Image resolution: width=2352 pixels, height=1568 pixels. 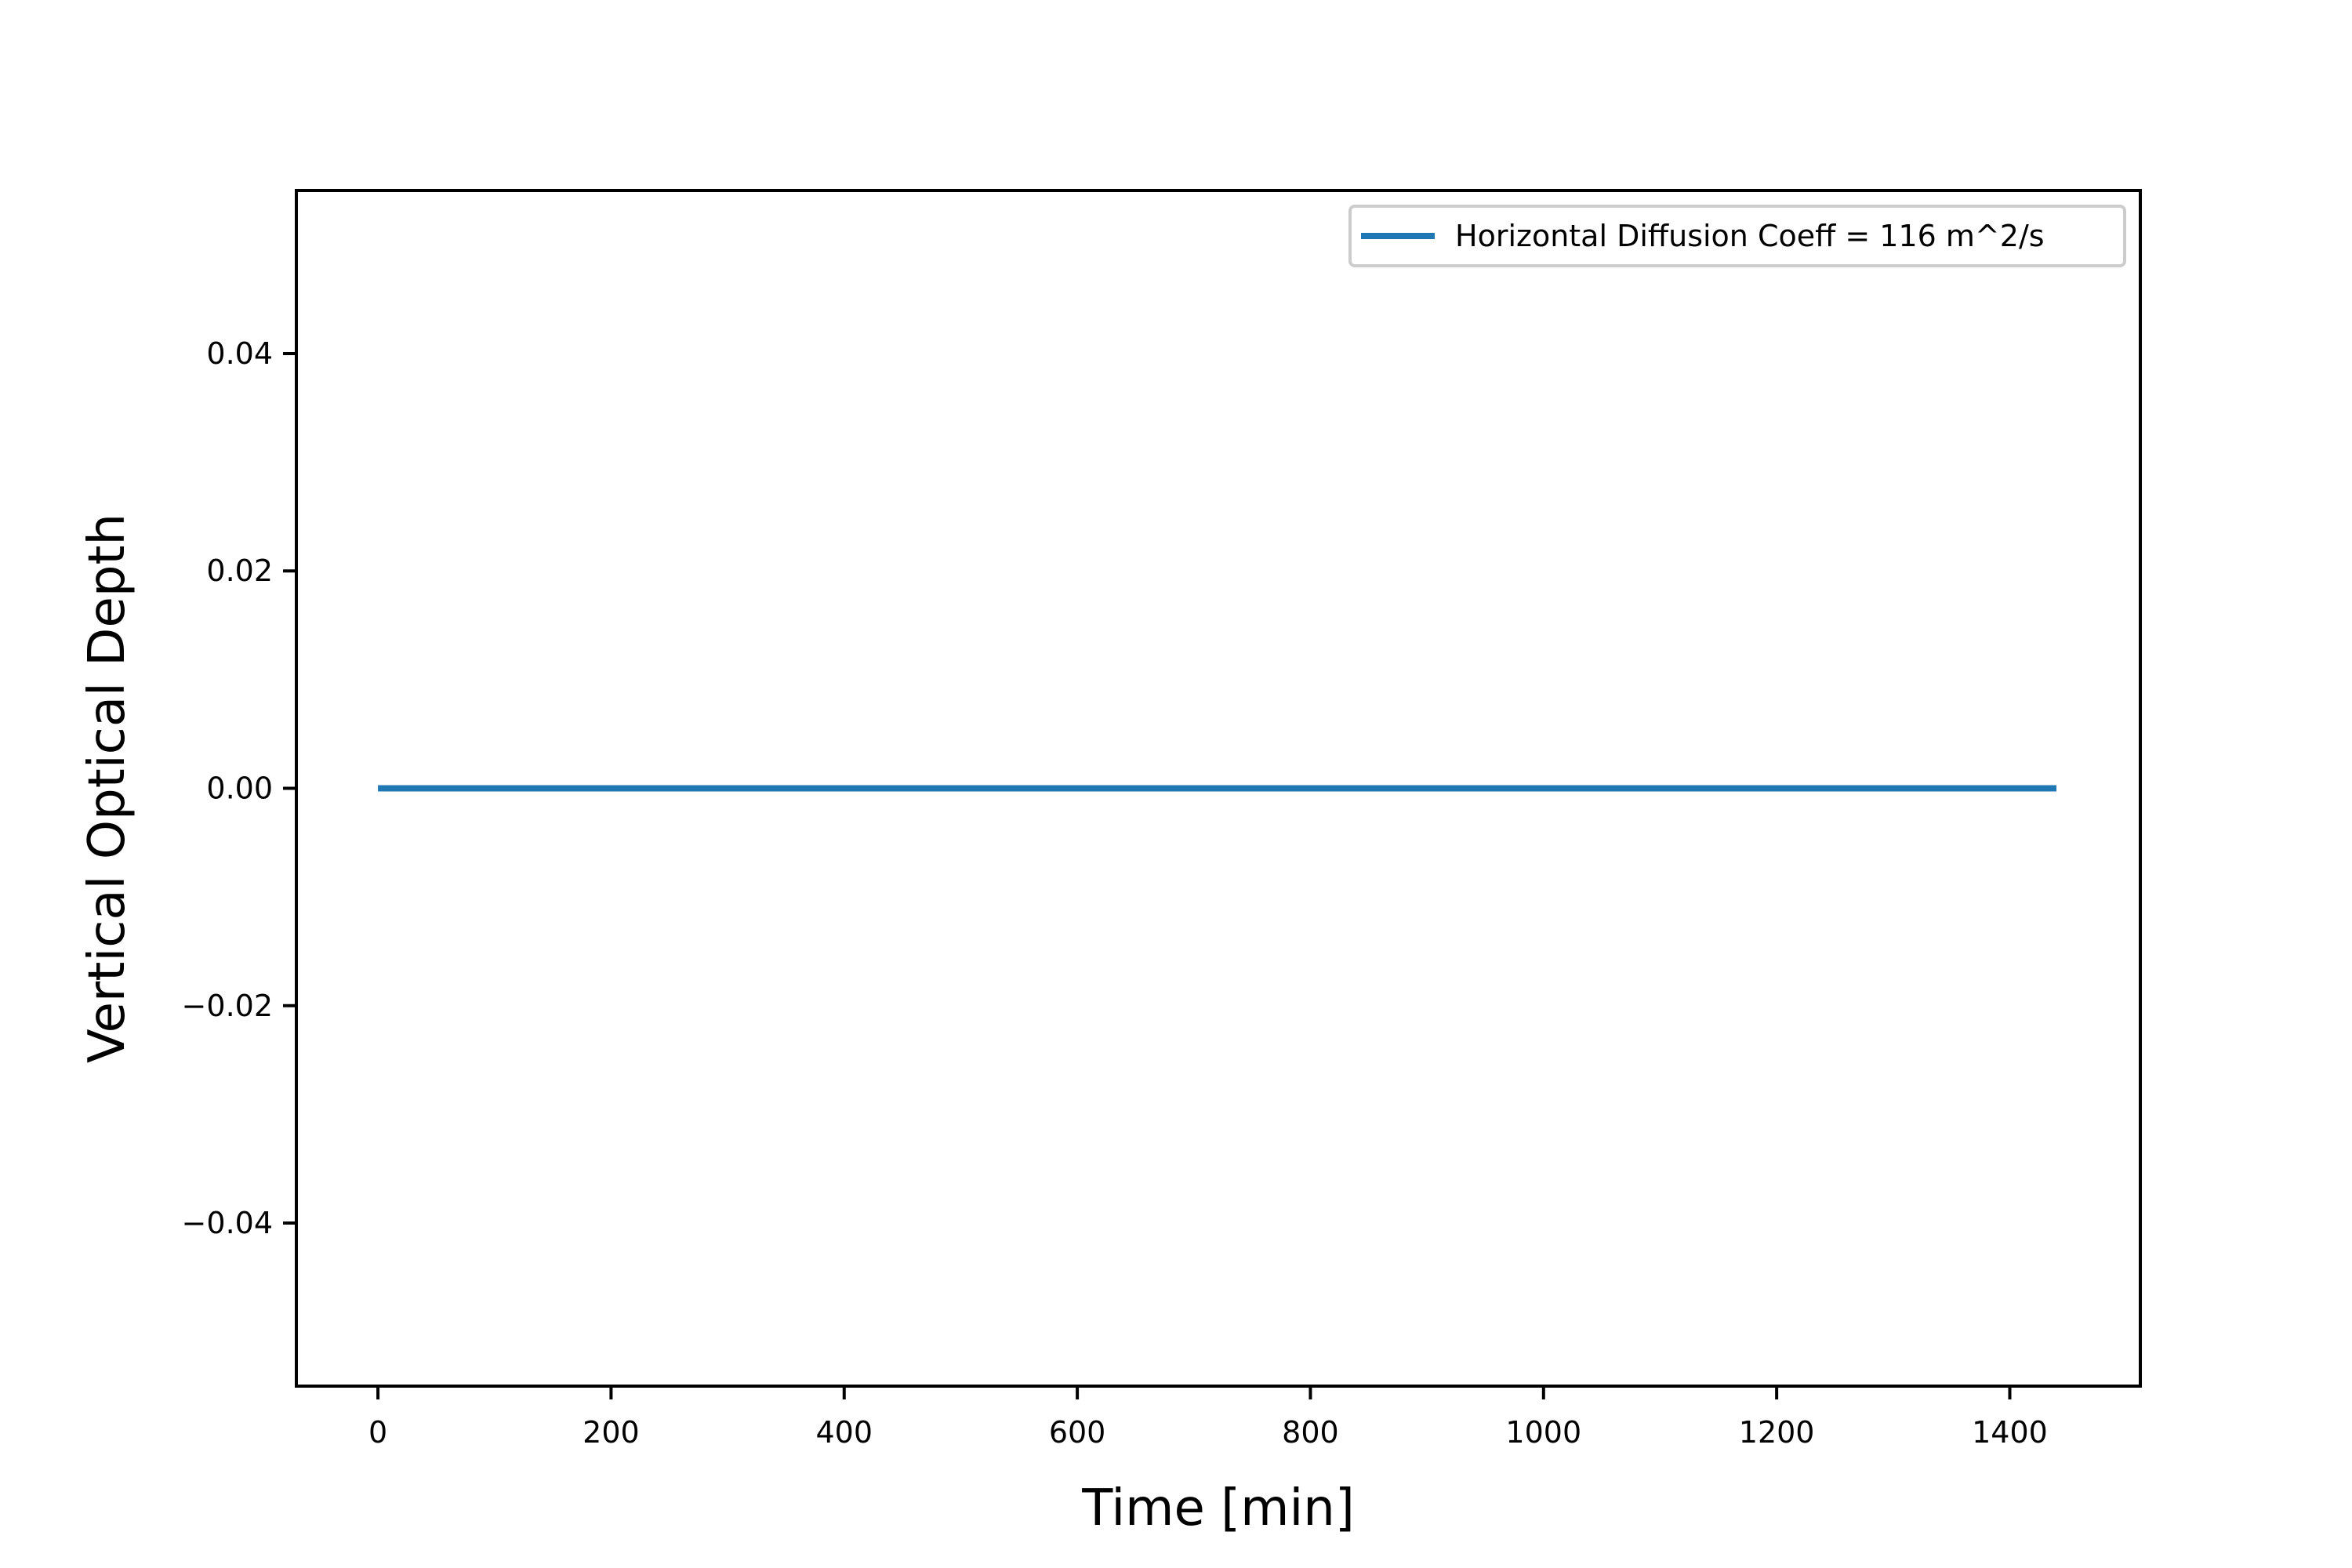 I want to click on x-axis-label: Time [min], so click(x=1218, y=1508).